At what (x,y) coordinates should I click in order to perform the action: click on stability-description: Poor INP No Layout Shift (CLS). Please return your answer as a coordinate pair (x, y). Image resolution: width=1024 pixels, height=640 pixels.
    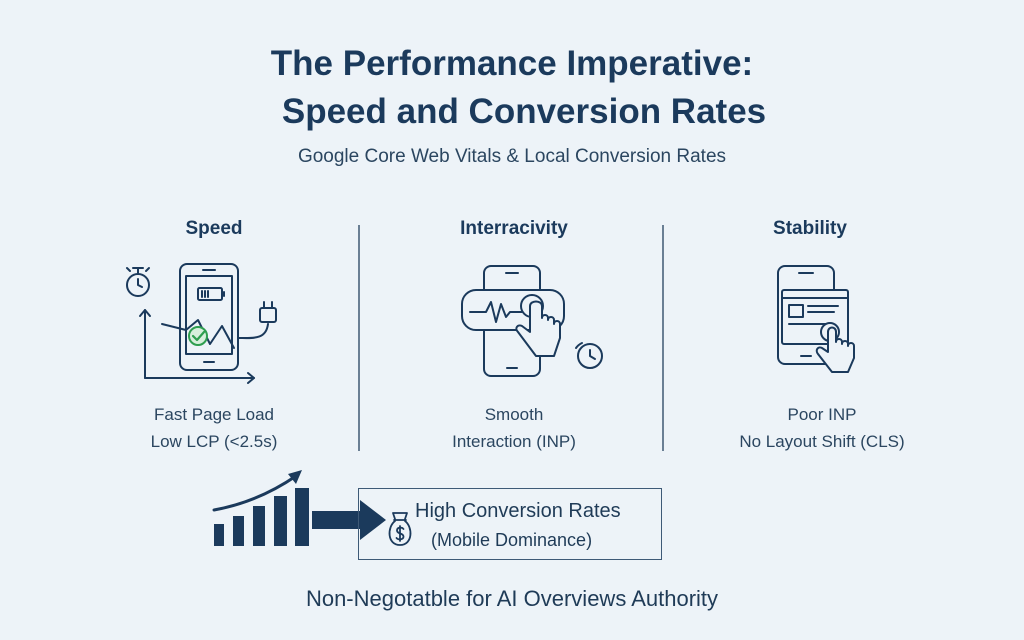
    Looking at the image, I should click on (822, 428).